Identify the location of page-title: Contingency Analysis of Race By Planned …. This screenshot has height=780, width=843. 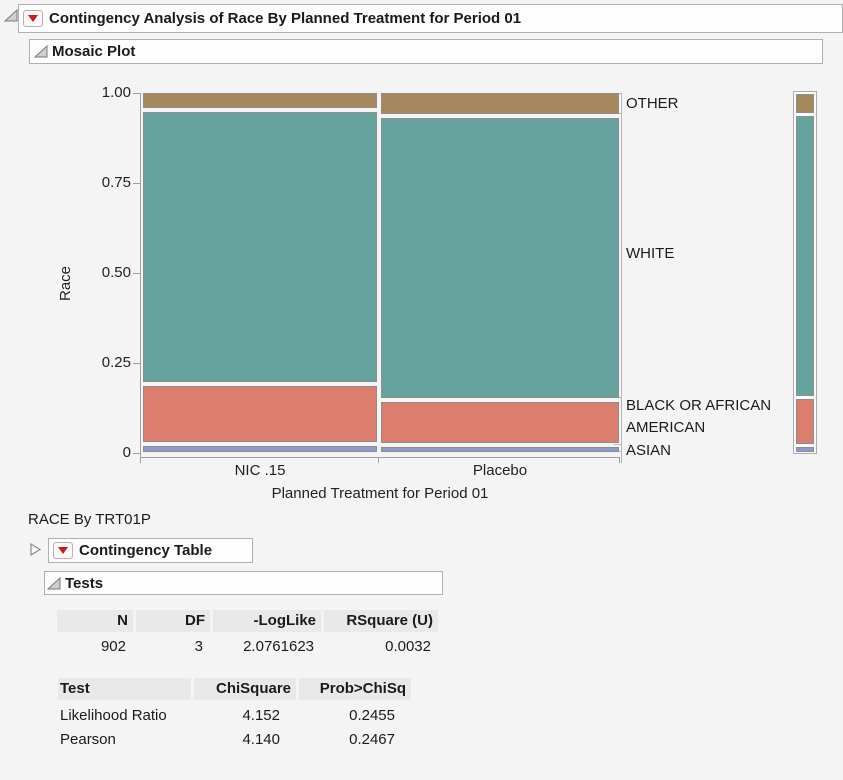
(285, 18).